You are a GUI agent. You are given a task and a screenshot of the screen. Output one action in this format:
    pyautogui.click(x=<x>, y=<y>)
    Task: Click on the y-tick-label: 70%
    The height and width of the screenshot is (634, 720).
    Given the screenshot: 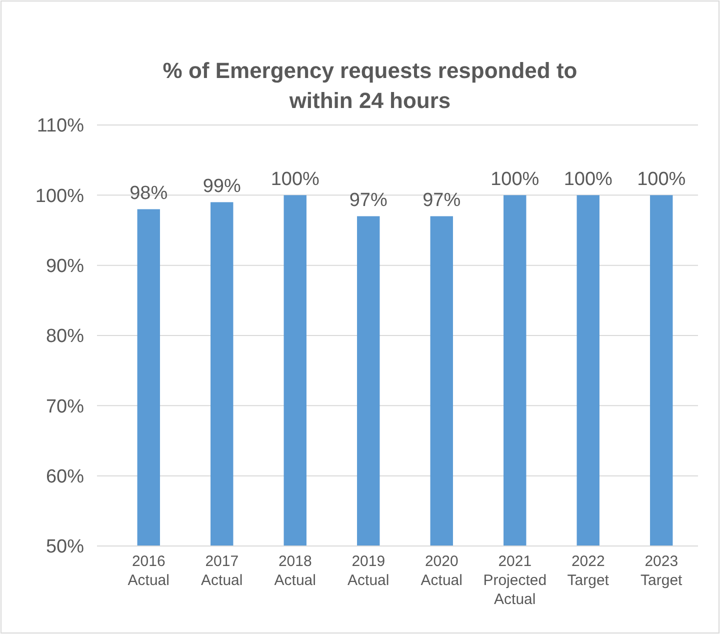 What is the action you would take?
    pyautogui.click(x=65, y=407)
    